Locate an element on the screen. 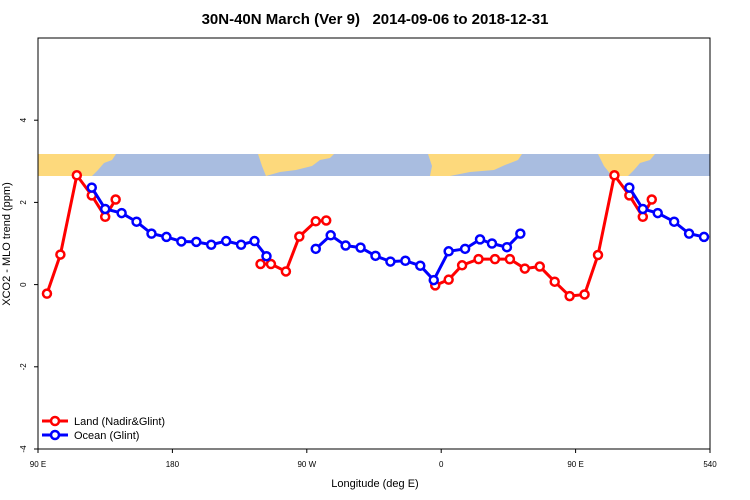 The height and width of the screenshot is (500, 750). x-tick-label: 180 is located at coordinates (173, 464).